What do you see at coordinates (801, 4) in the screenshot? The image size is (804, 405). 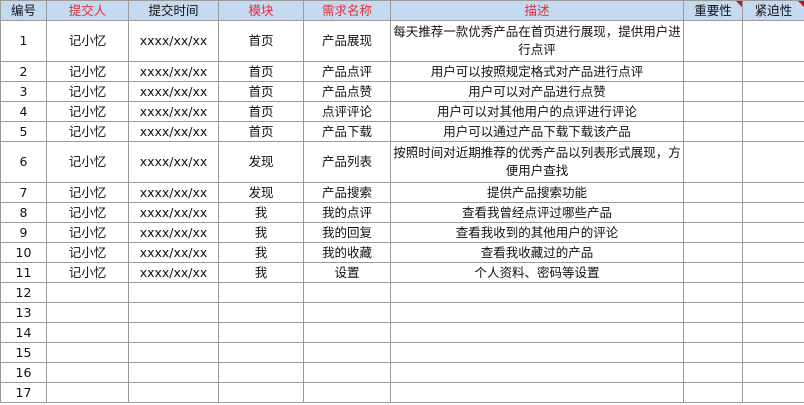 I see `comment-indicator-icon` at bounding box center [801, 4].